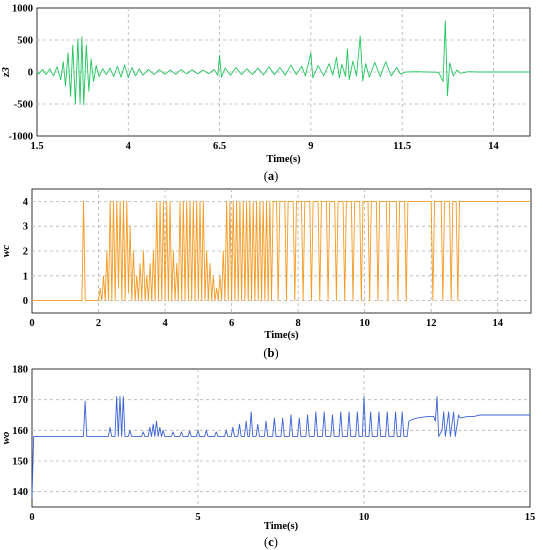 This screenshot has width=543, height=550. I want to click on x-tick-label-a-4: 11.5, so click(402, 146).